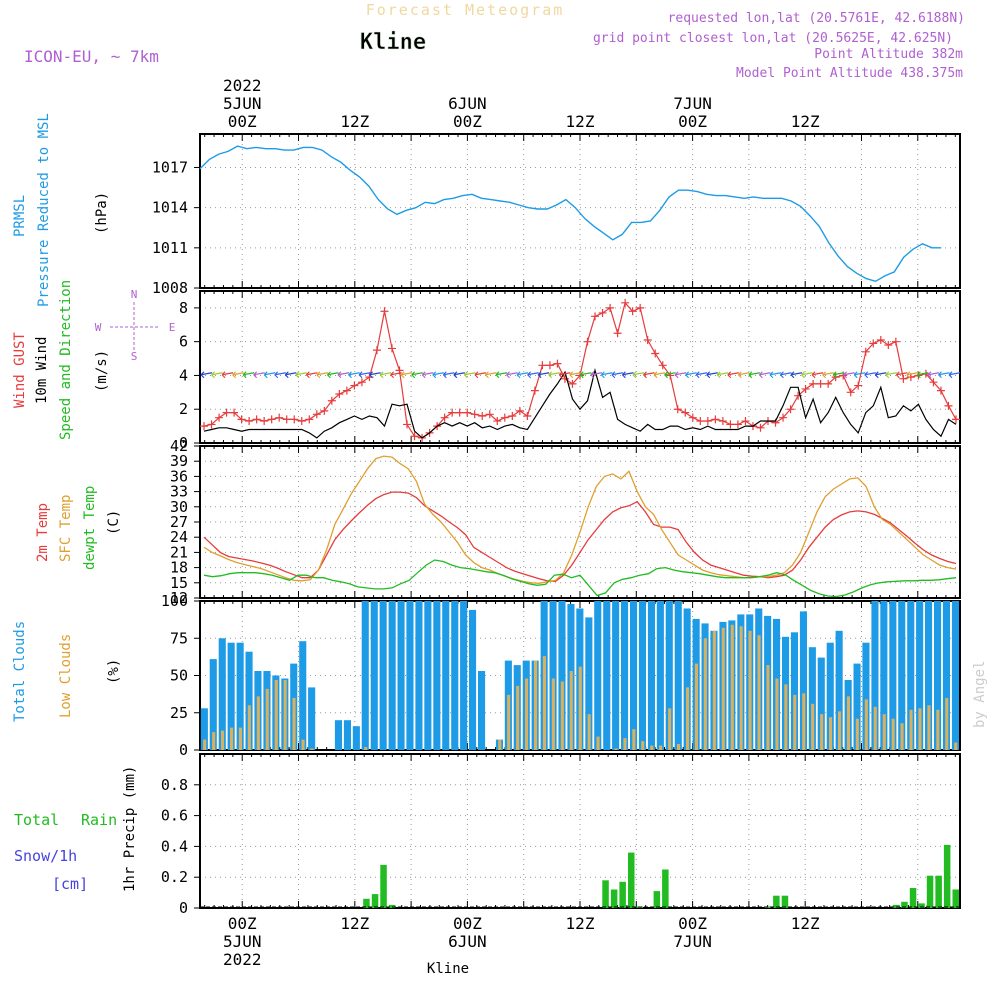 The width and height of the screenshot is (1000, 1000). What do you see at coordinates (242, 959) in the screenshot?
I see `bottom-time-label: 2022` at bounding box center [242, 959].